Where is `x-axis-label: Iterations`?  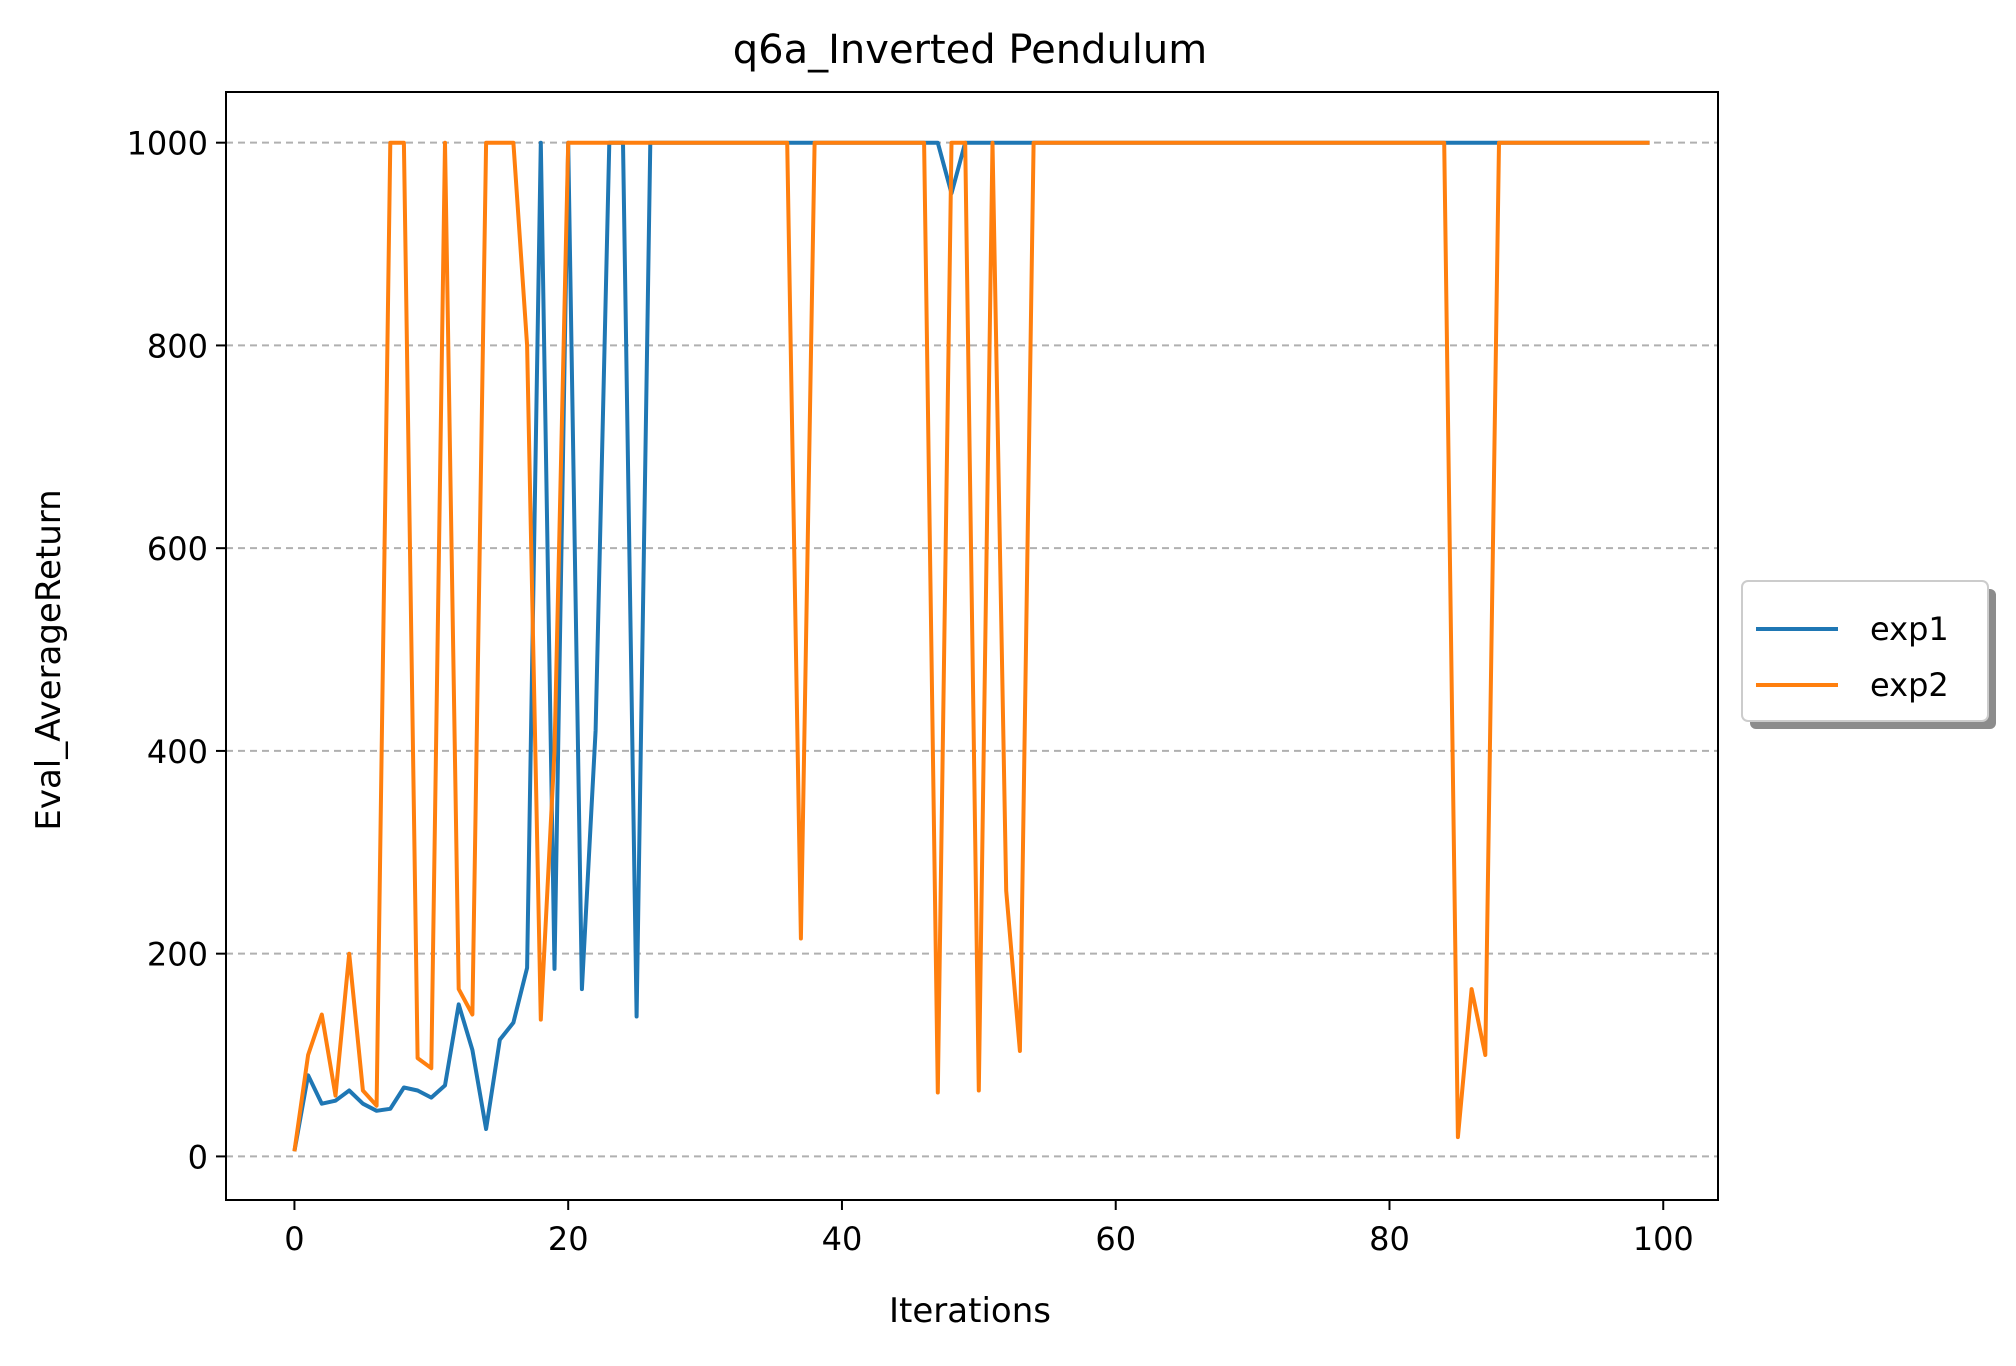 x-axis-label: Iterations is located at coordinates (970, 1311).